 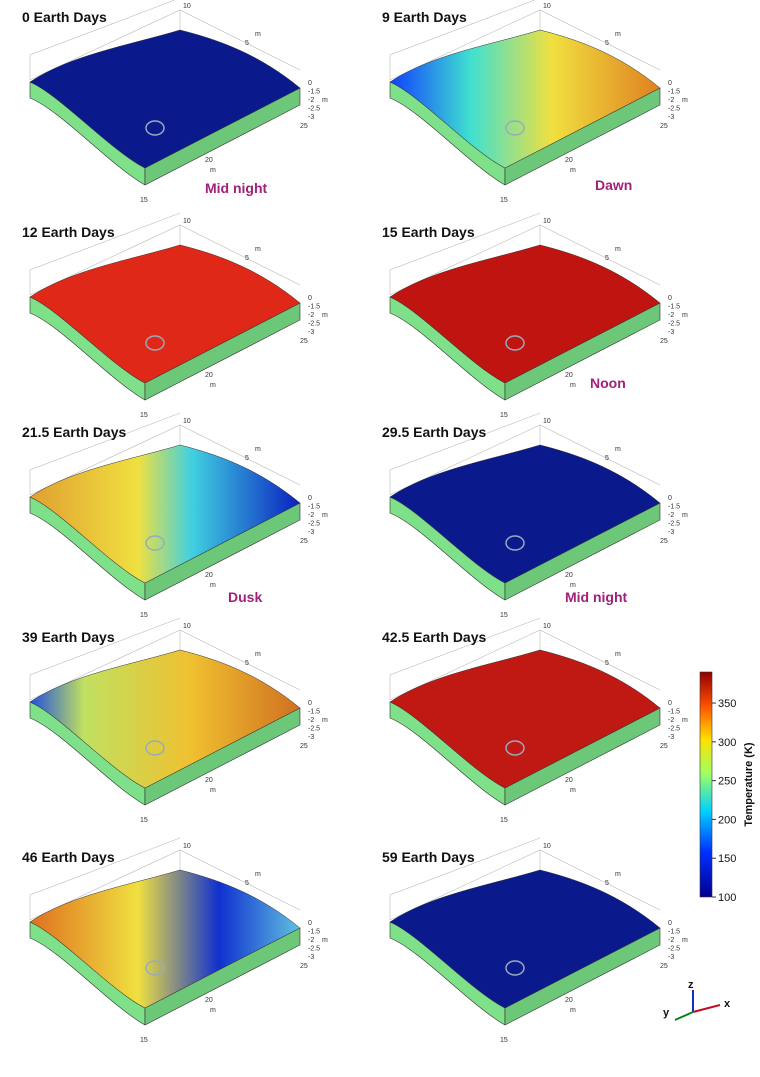 I want to click on panel-title: 12 Earth Days, so click(x=68, y=232).